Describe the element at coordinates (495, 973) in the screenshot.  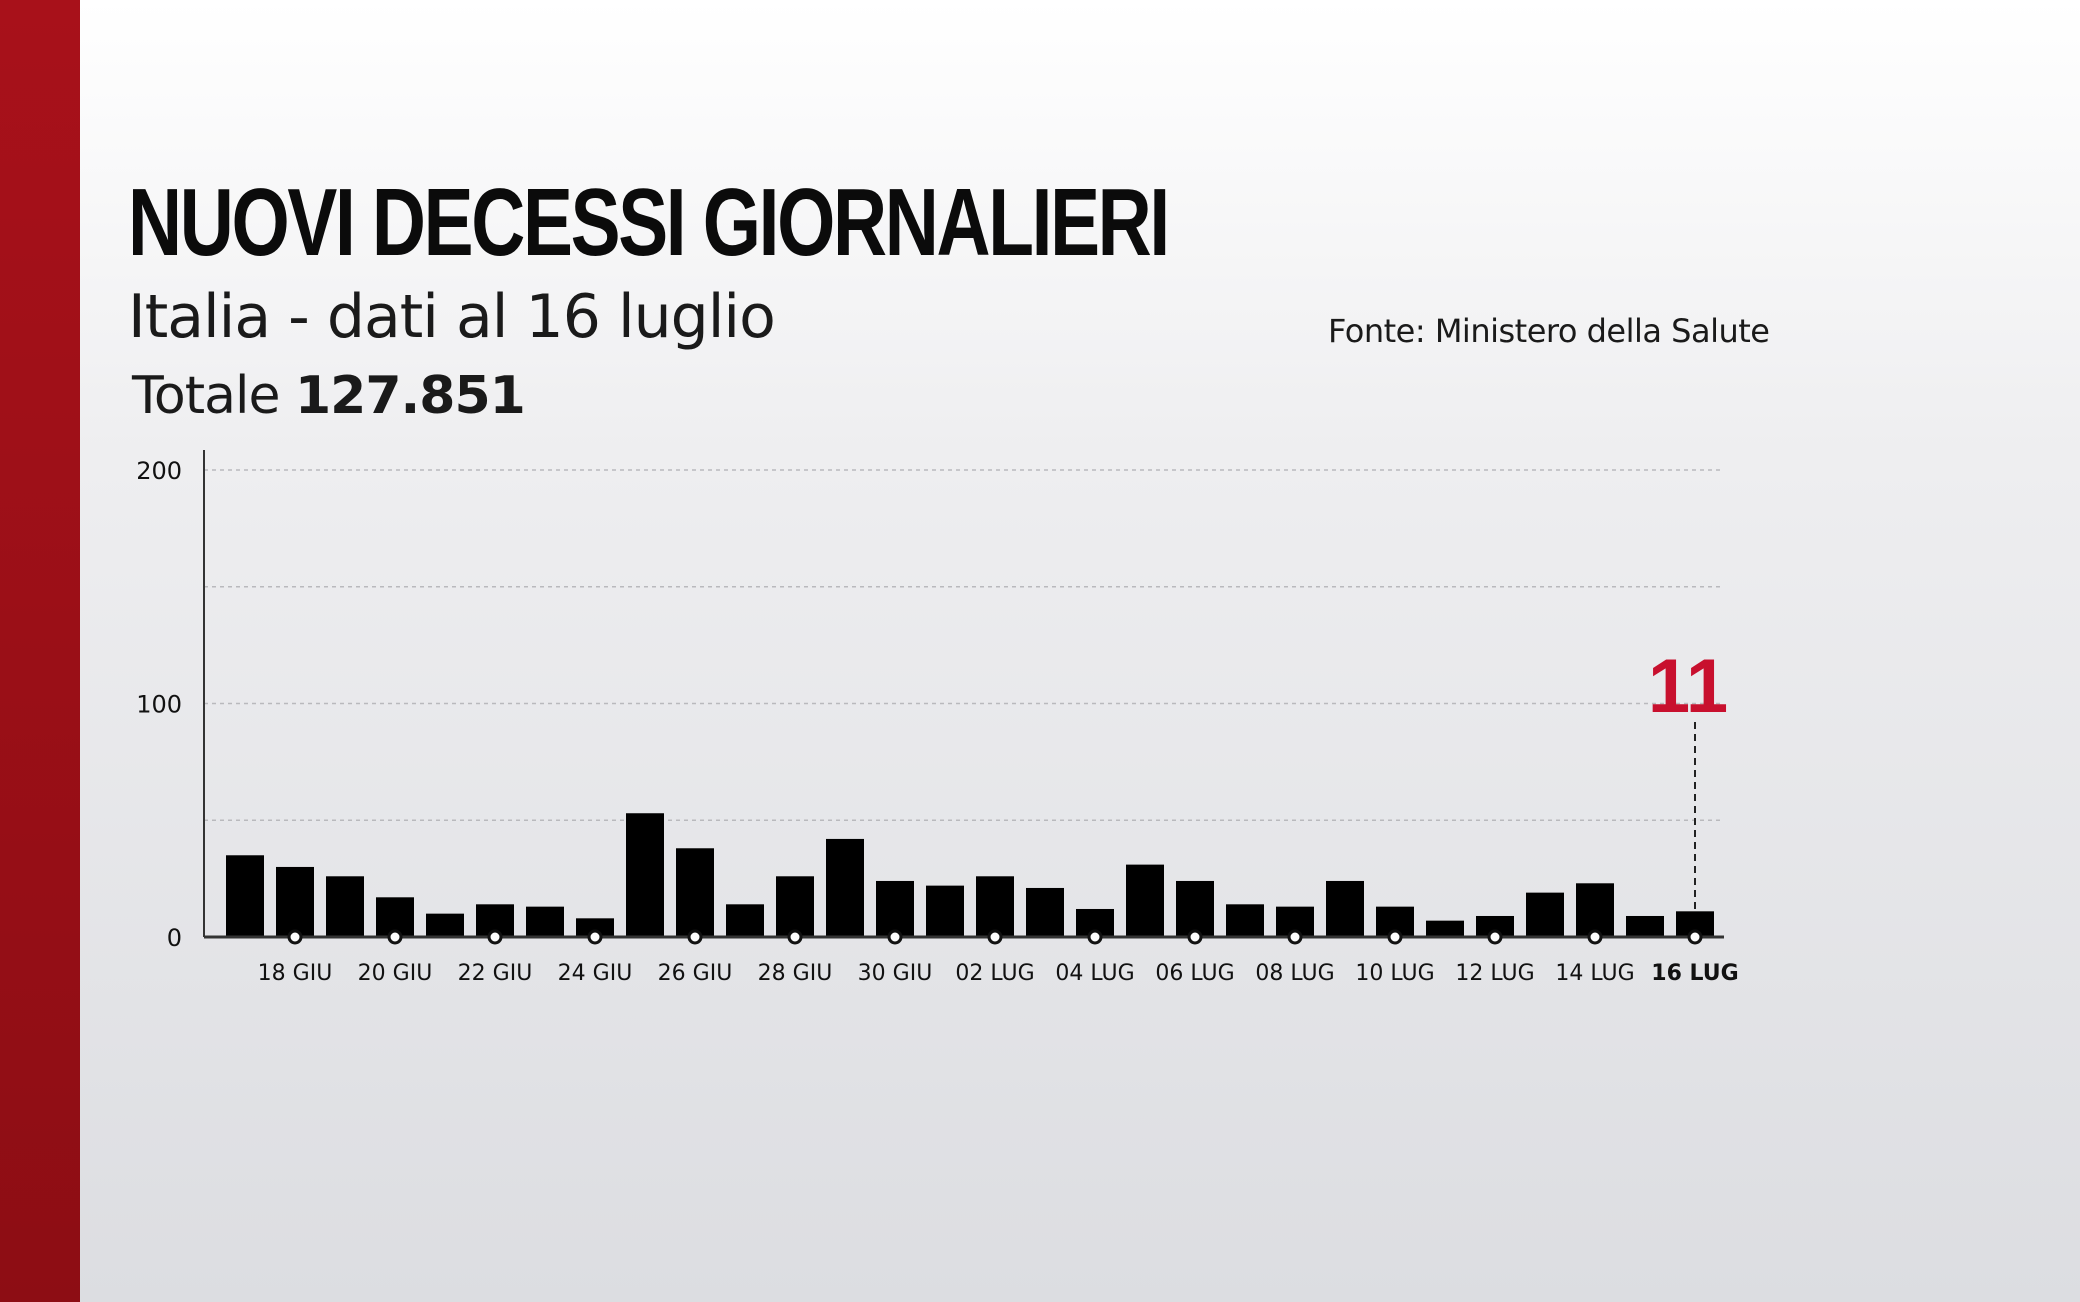
I see `x-tick-label: 22 GIU` at that location.